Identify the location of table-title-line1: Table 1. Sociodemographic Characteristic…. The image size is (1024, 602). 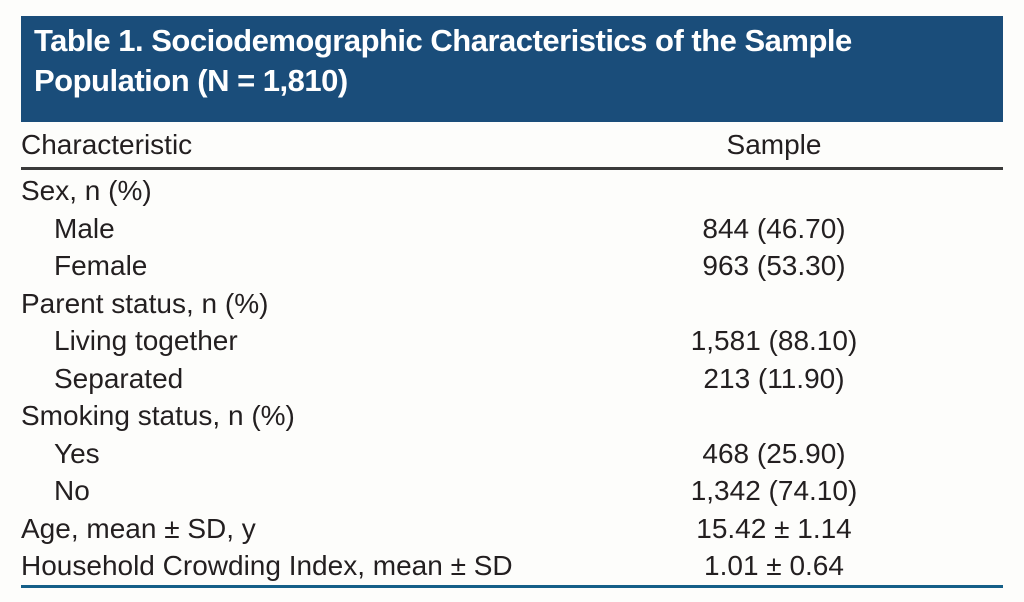
(443, 40).